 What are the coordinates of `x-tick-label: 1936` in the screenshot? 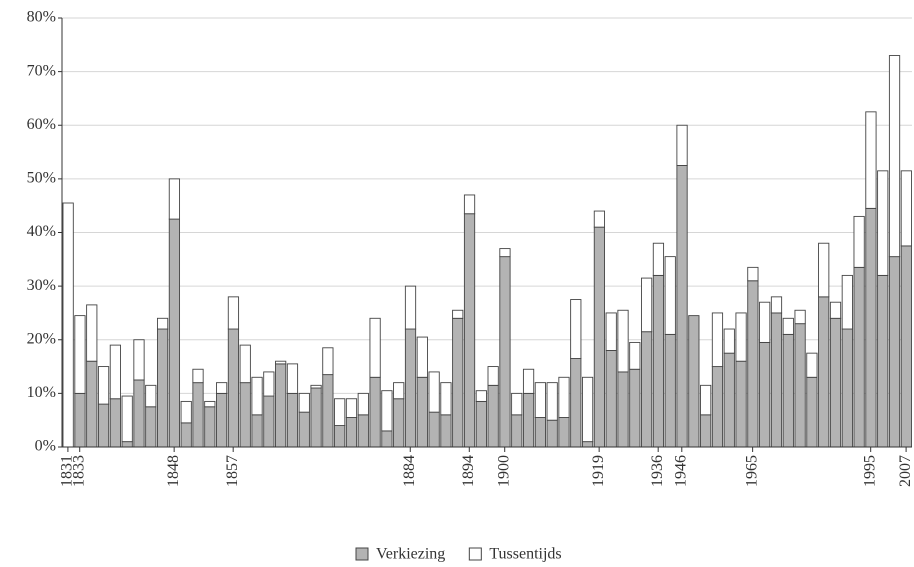 It's located at (657, 471).